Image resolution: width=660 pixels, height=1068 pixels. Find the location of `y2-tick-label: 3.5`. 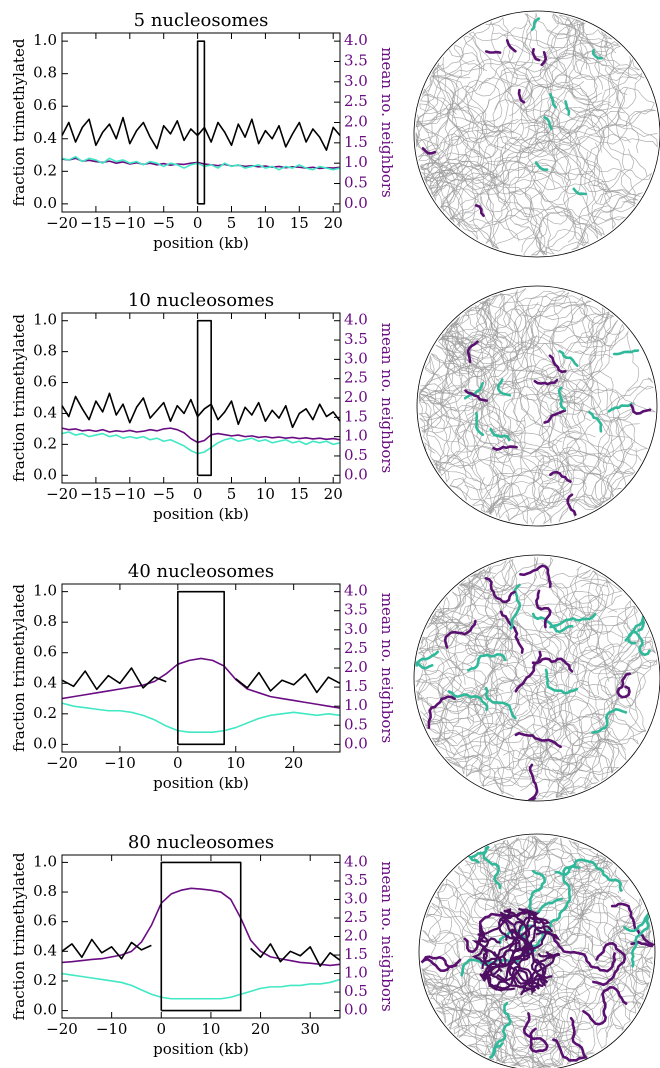

y2-tick-label: 3.5 is located at coordinates (356, 339).